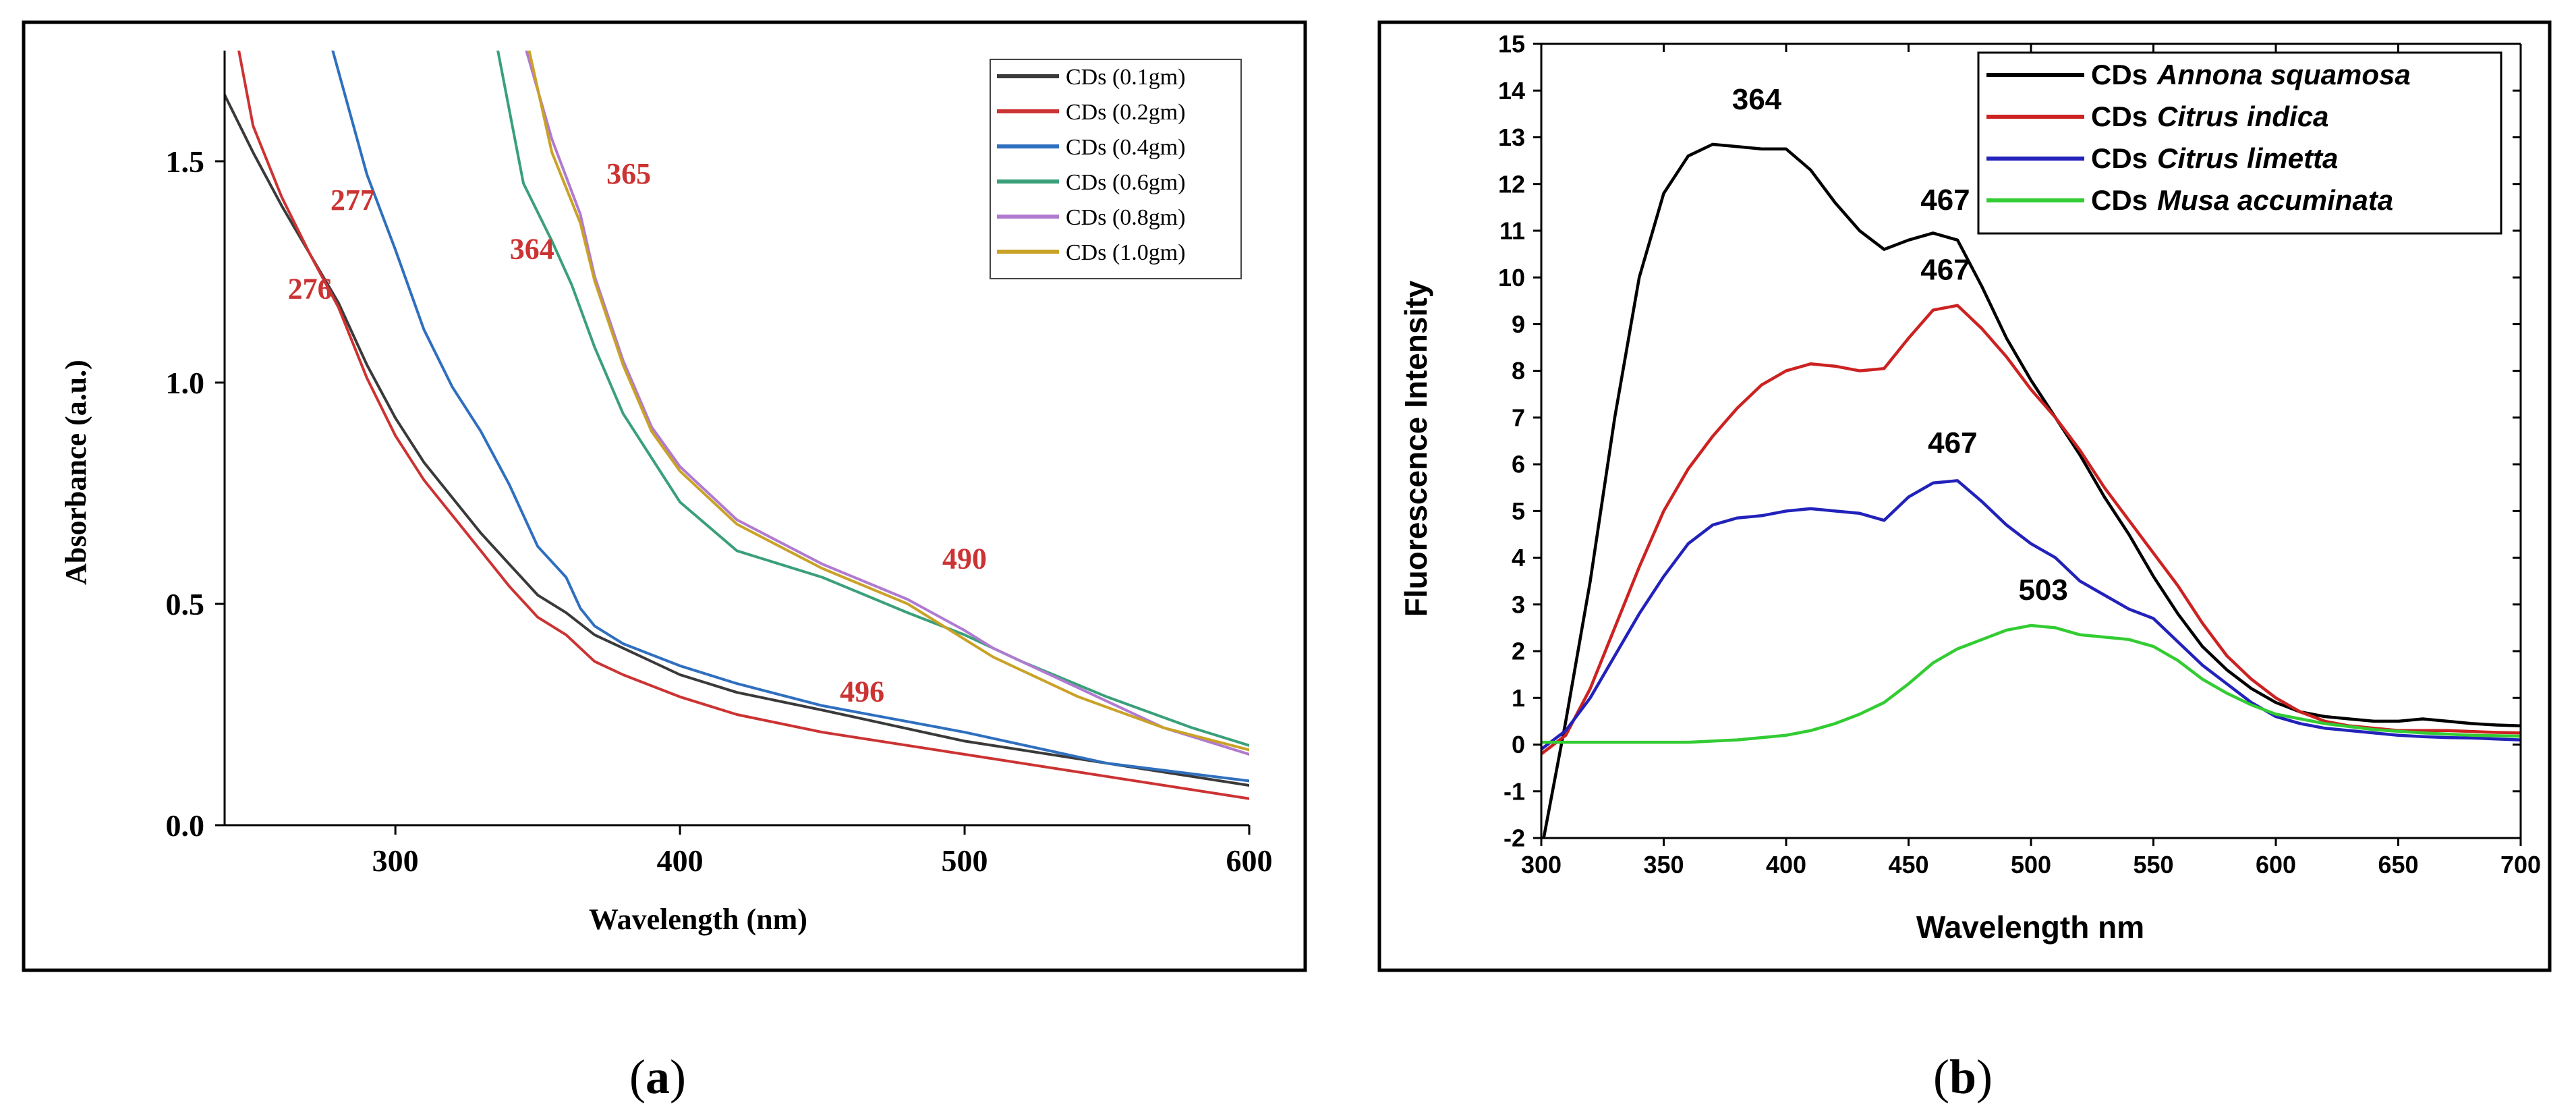  Describe the element at coordinates (1518, 698) in the screenshot. I see `chart-b-y-tick-label: 1` at that location.